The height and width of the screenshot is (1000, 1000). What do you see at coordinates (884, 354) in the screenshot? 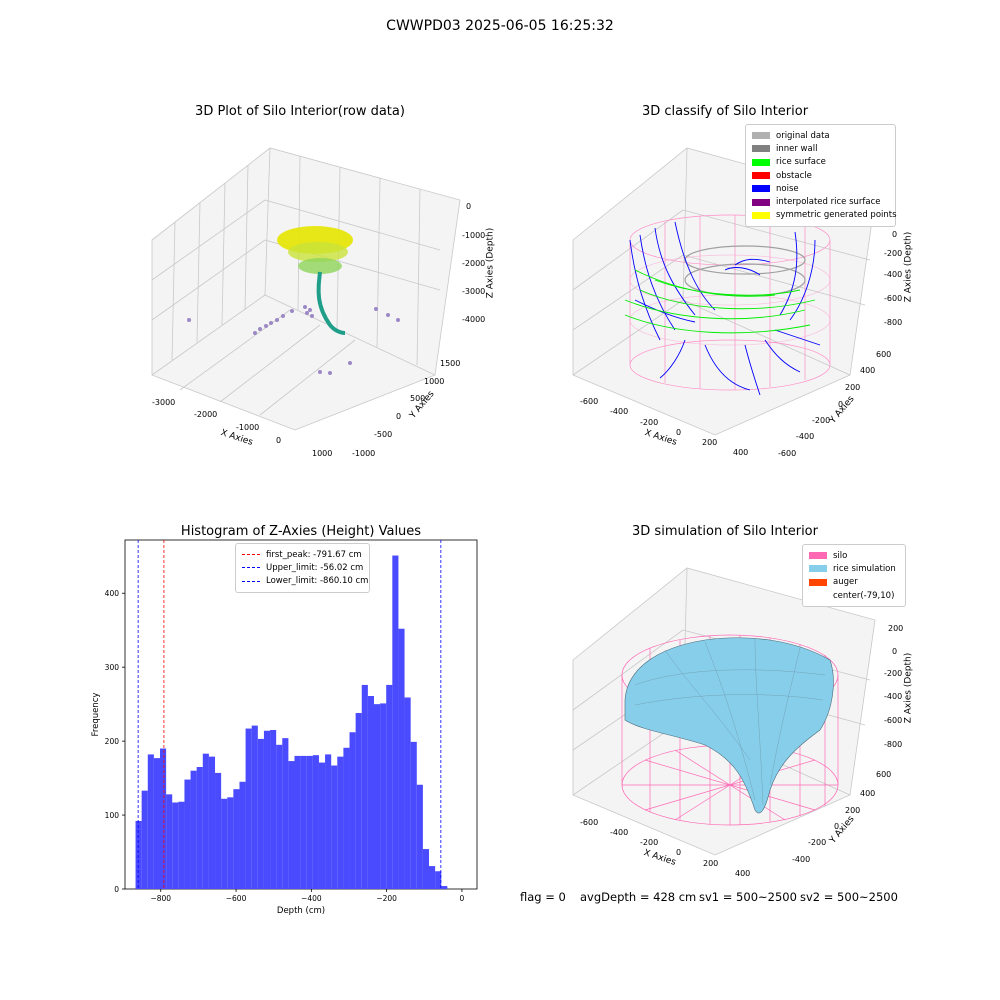
I see `classify-ytick: 600` at bounding box center [884, 354].